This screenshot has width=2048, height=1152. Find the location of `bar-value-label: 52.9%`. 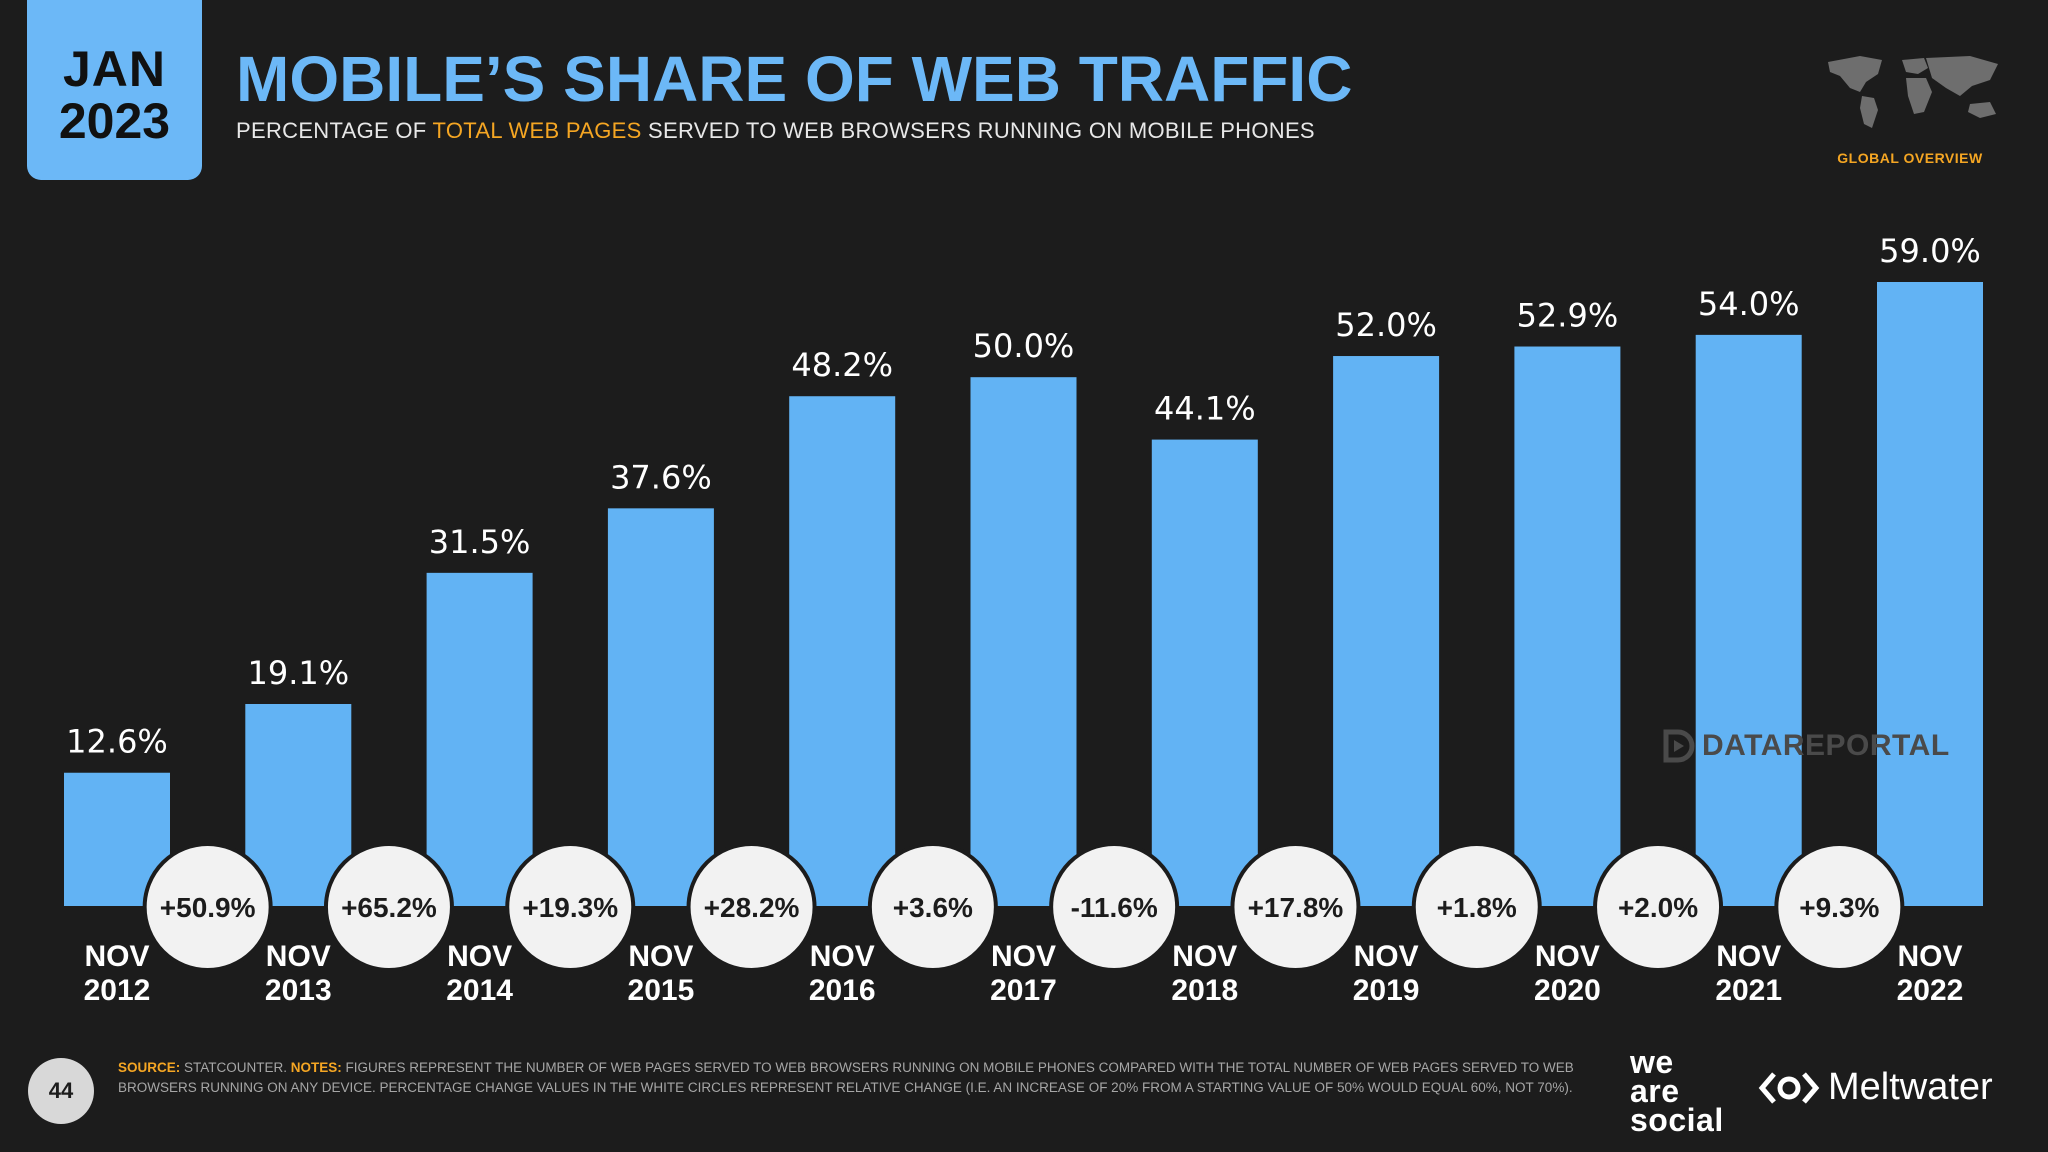

bar-value-label: 52.9% is located at coordinates (1568, 316).